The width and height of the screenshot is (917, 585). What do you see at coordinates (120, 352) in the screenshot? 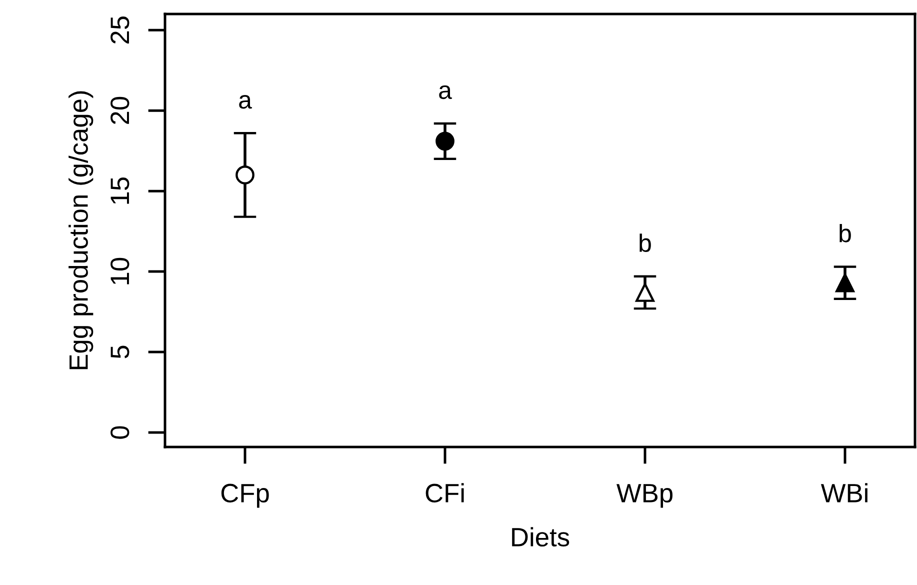
I see `y-tick-label: 5` at bounding box center [120, 352].